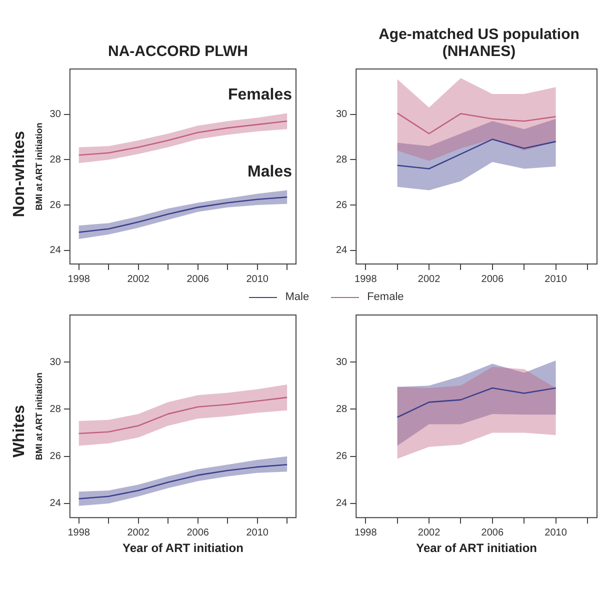 This screenshot has height=600, width=613. I want to click on annotation: Males, so click(270, 172).